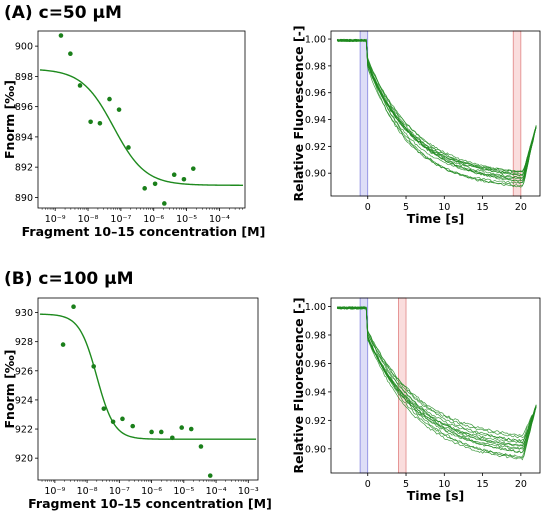 Image resolution: width=550 pixels, height=522 pixels. I want to click on chart-b-dose-xlabel: Fragment 10–15 concentration [M], so click(150, 503).